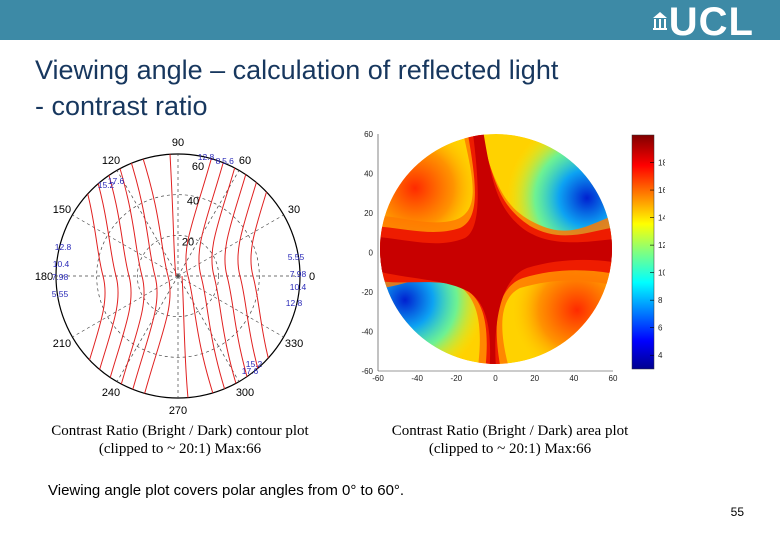 This screenshot has width=780, height=540. Describe the element at coordinates (44, 277) in the screenshot. I see `angle-tick-label: 180` at that location.